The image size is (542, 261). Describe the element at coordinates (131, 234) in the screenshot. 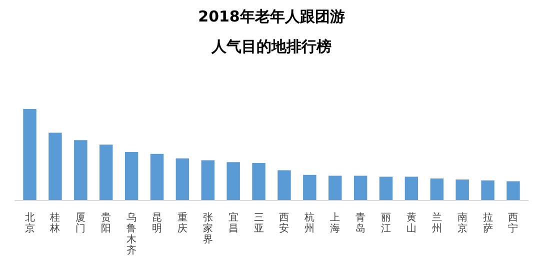

I see `x-tick-label: 乌鲁木齐` at that location.